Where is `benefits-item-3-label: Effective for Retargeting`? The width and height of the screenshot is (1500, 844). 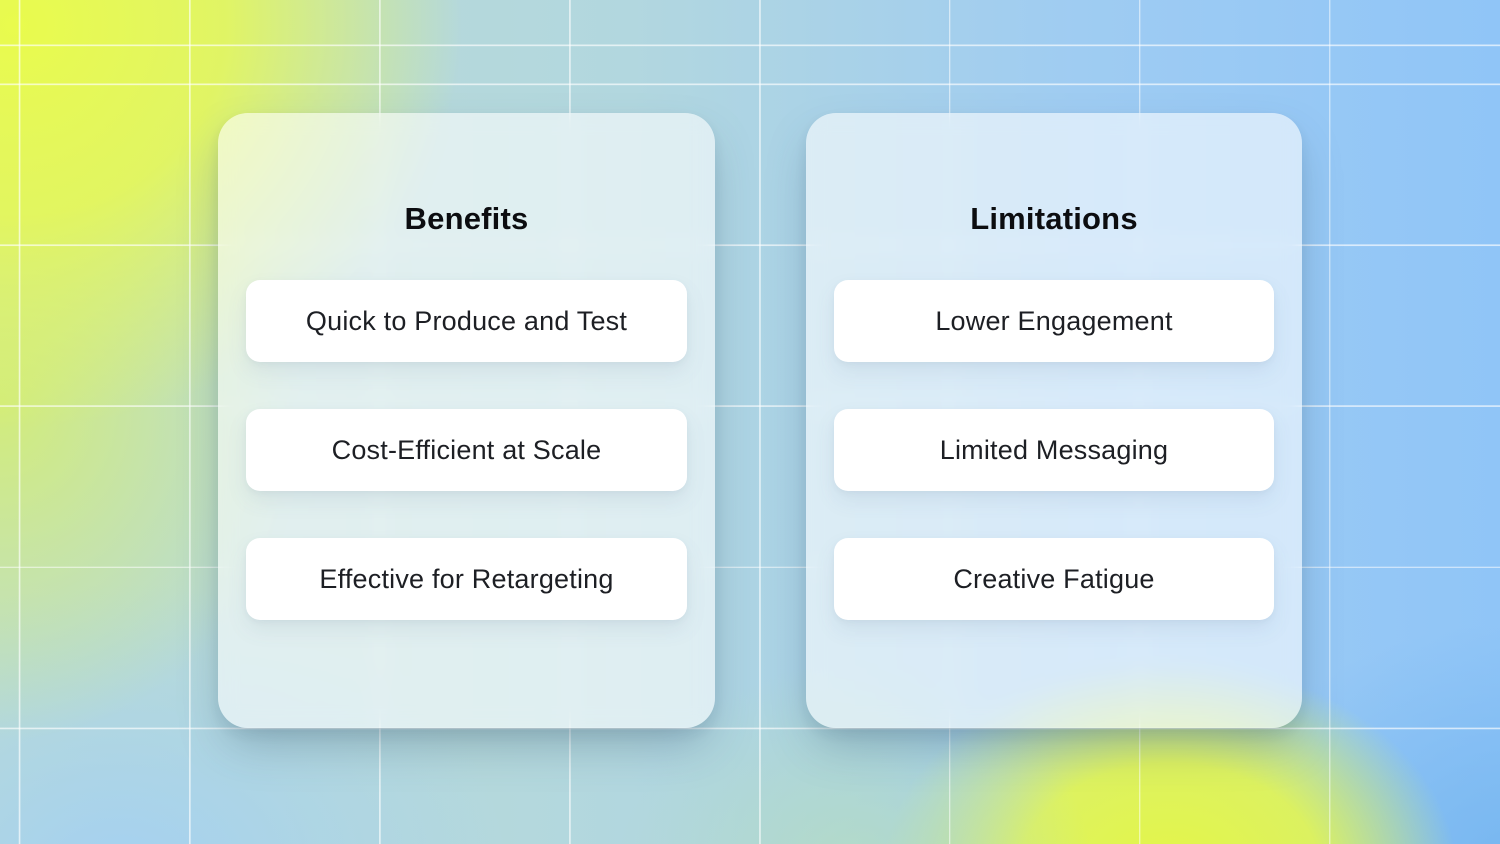
benefits-item-3-label: Effective for Retargeting is located at coordinates (466, 578).